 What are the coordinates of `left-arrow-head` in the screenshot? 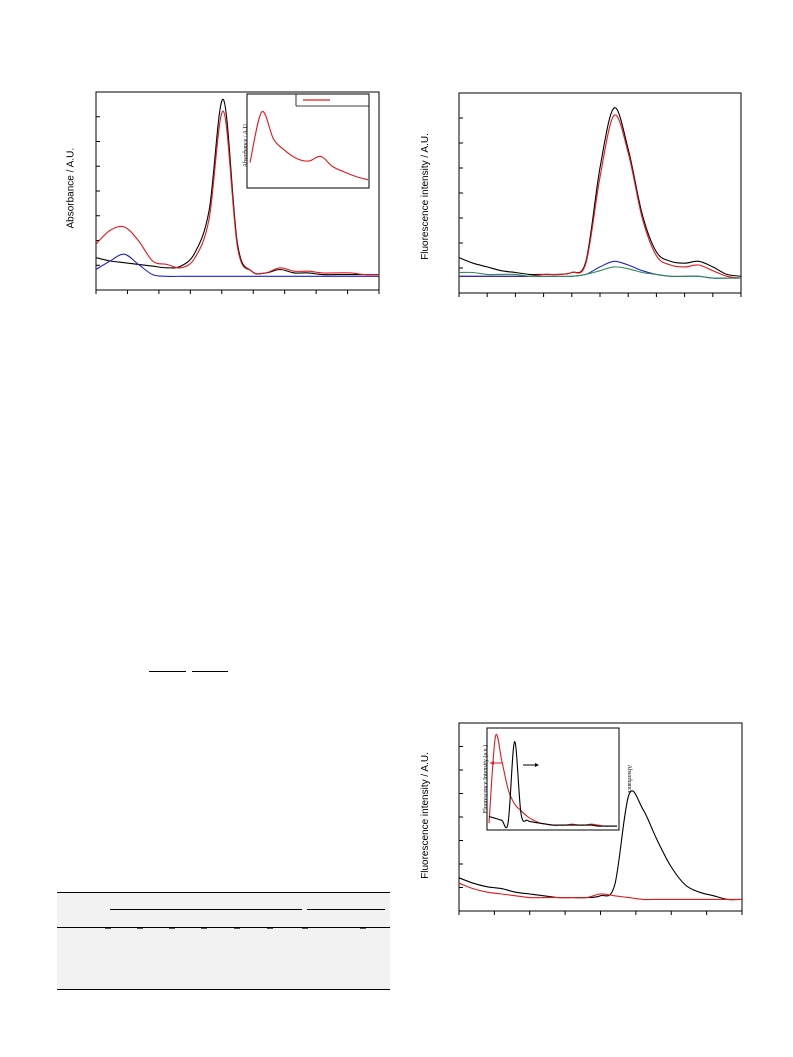 It's located at (492, 763).